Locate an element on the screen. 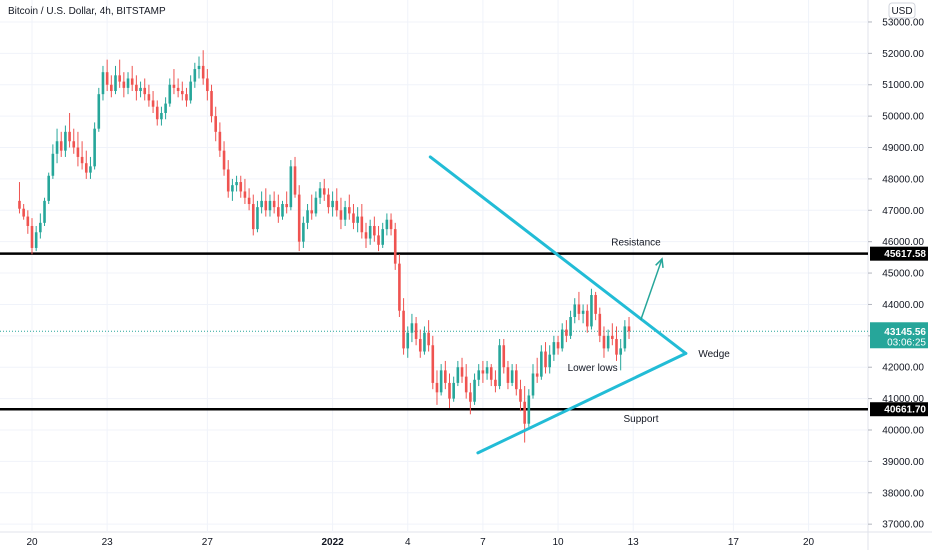 This screenshot has width=932, height=550. y-tick-label: 53000.00 is located at coordinates (903, 22).